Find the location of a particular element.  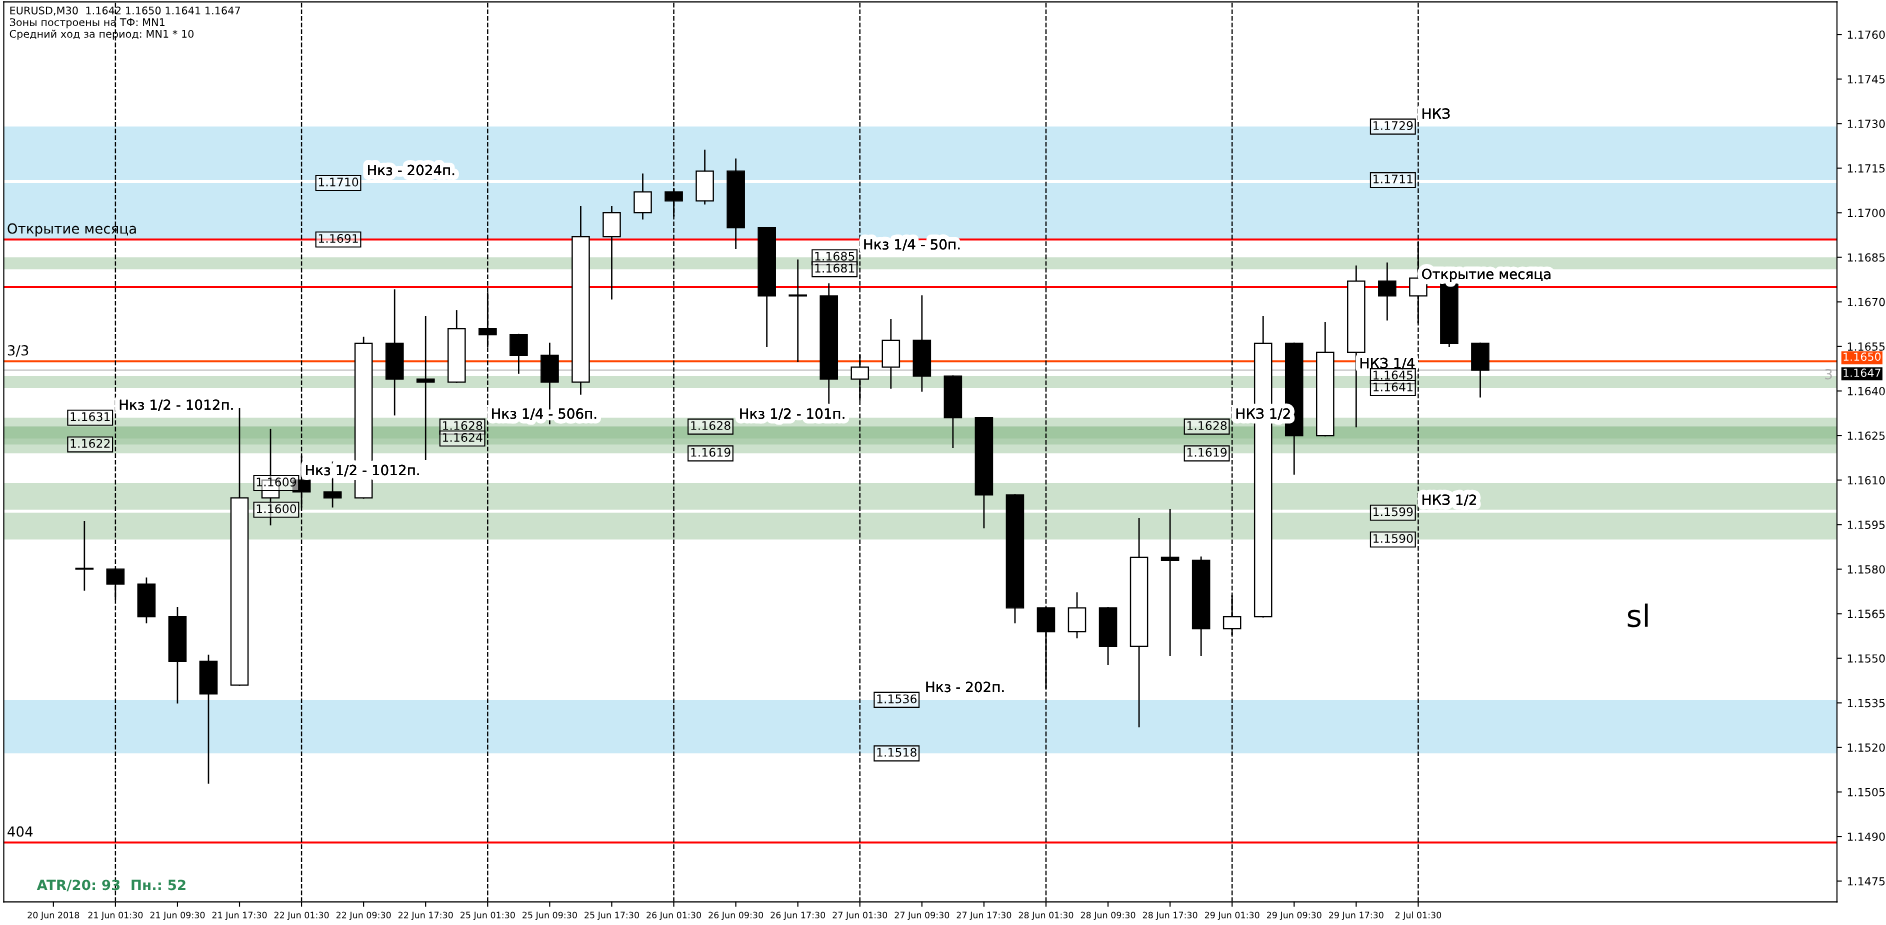

annotation: НКЗ 1/2 is located at coordinates (1449, 500).